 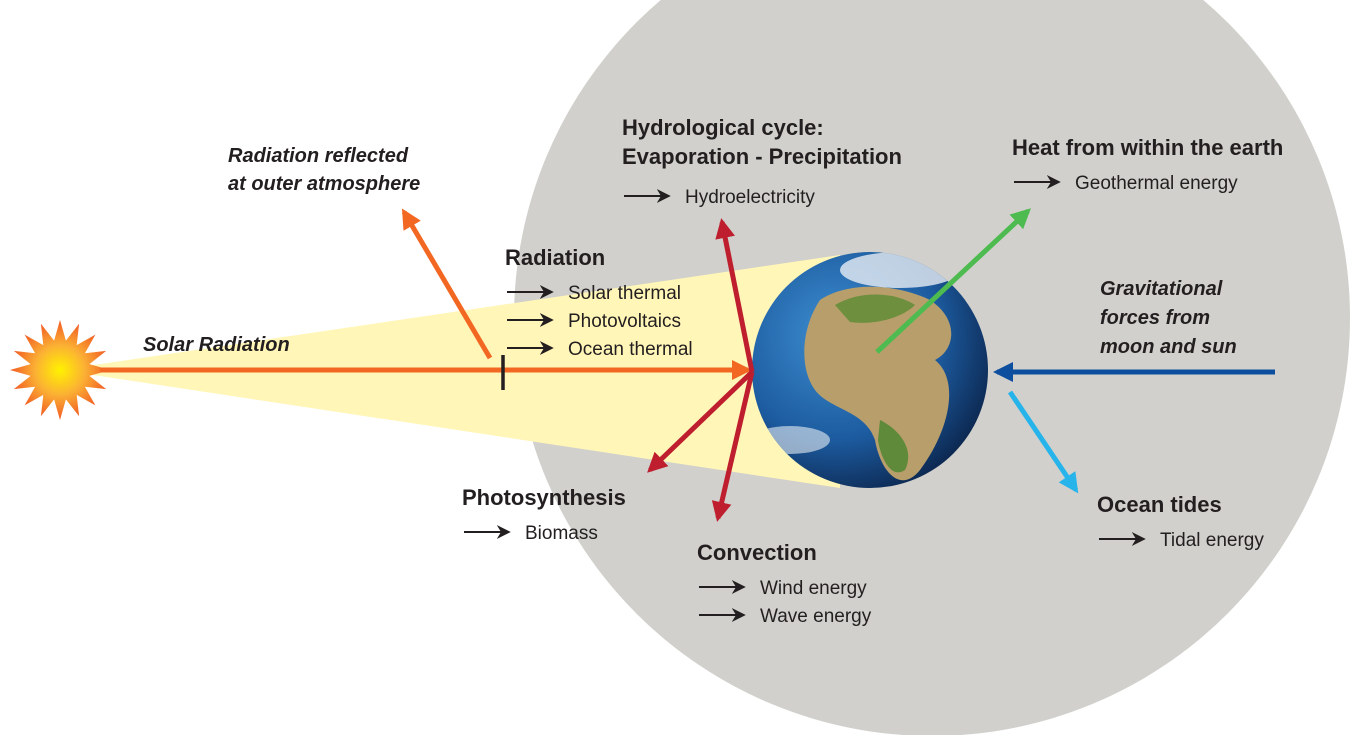 I want to click on gravity-label: moon and sun, so click(x=1168, y=347).